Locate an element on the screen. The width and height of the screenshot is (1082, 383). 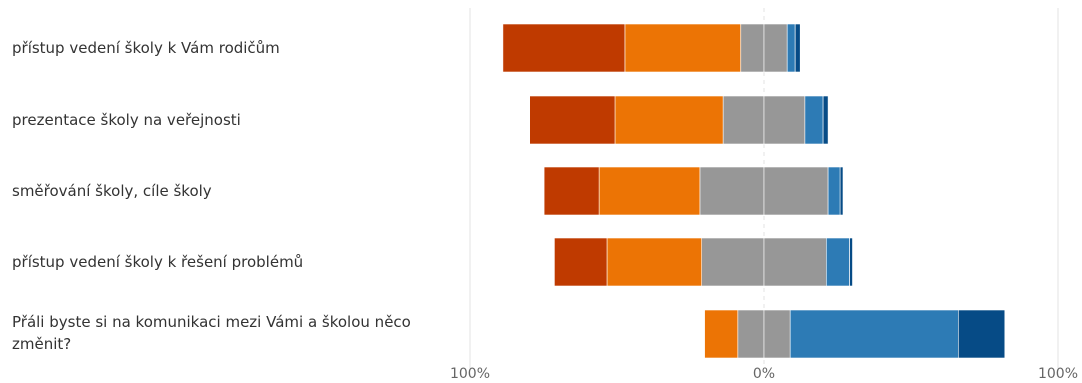
x-tick-label-2: 100% is located at coordinates (1058, 374).